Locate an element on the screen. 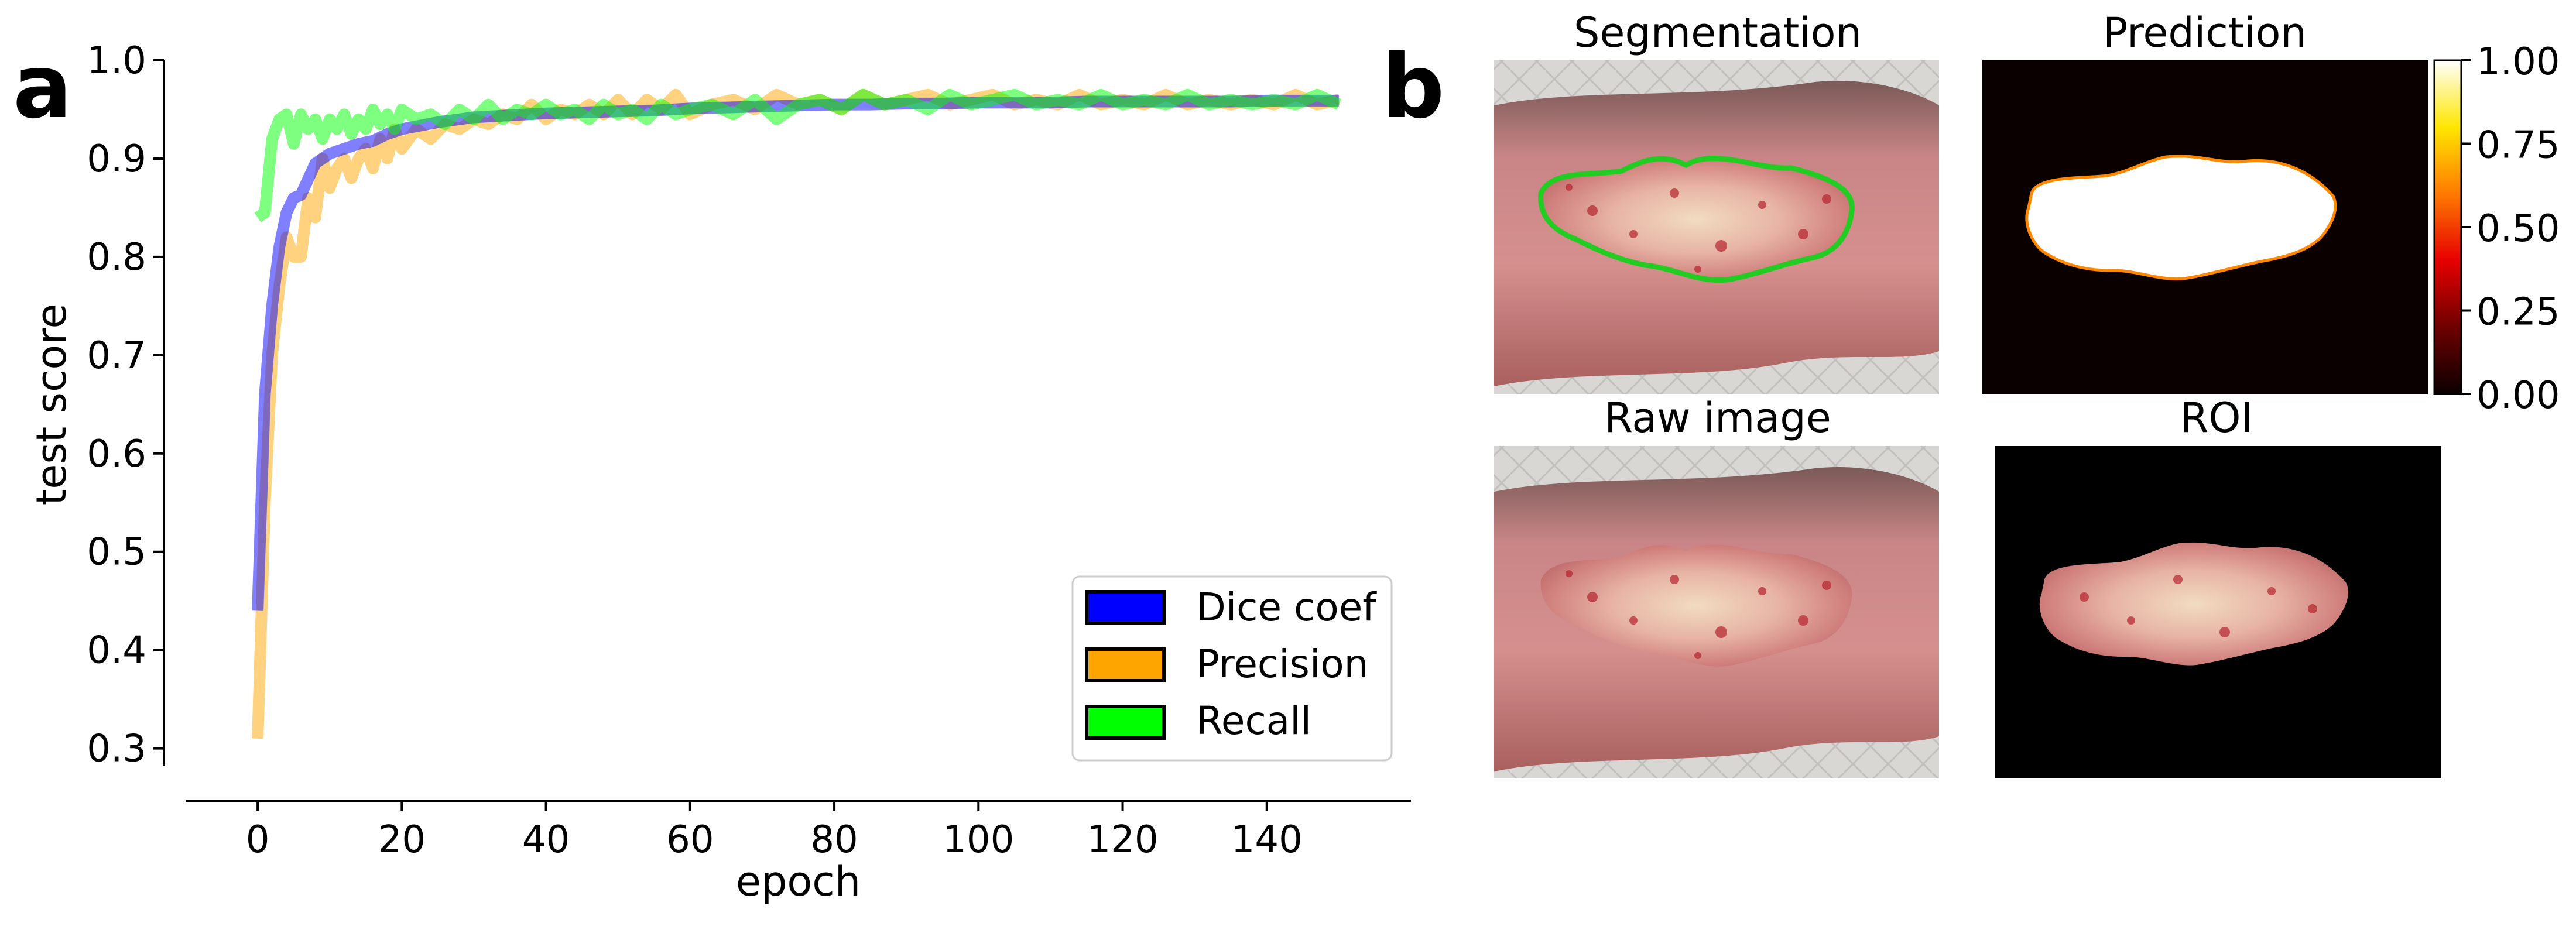 The image size is (2576, 933). panel-label-a: a is located at coordinates (42, 87).